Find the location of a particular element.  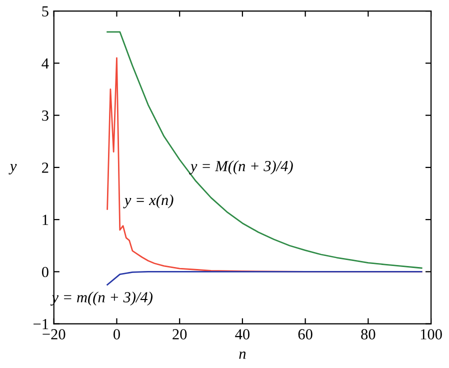

annotation: y = x(n) is located at coordinates (148, 201).